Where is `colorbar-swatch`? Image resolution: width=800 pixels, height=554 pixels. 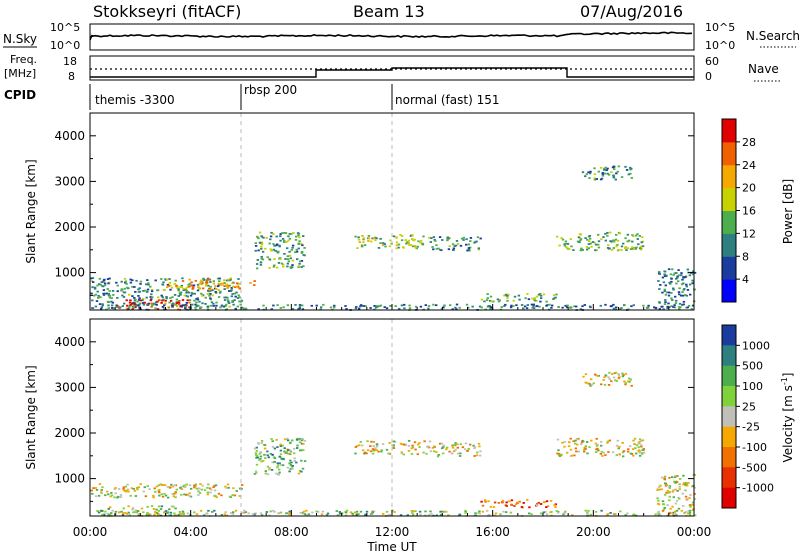 colorbar-swatch is located at coordinates (729, 199).